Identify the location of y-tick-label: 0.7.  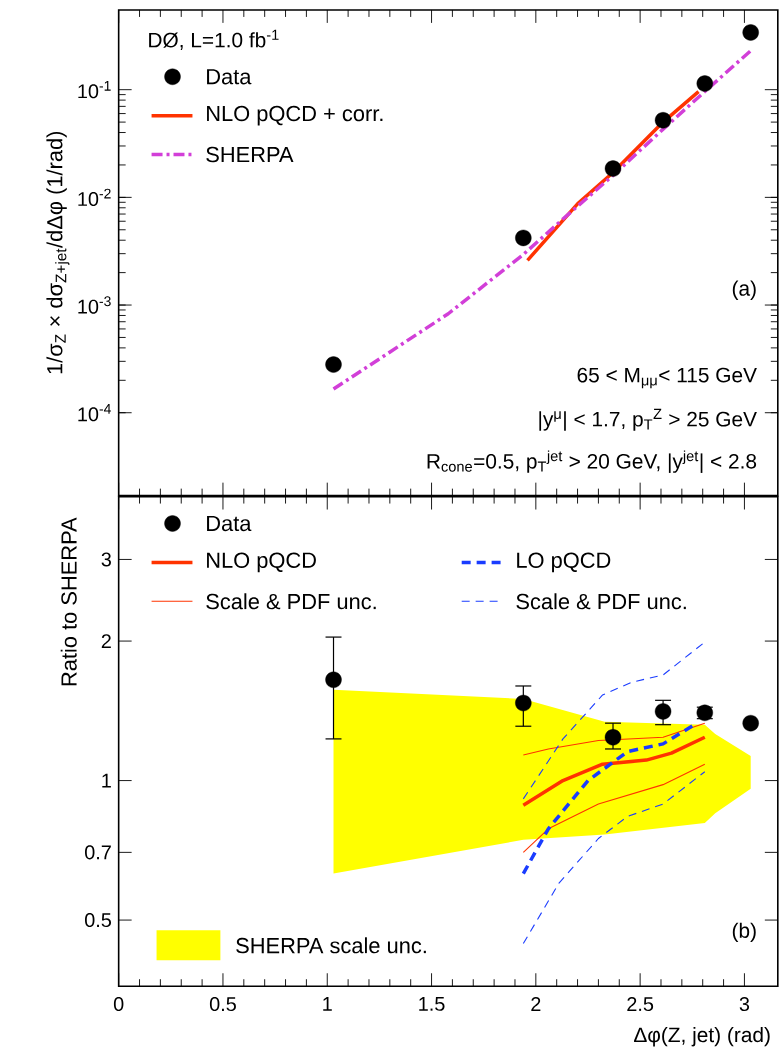
(98, 852).